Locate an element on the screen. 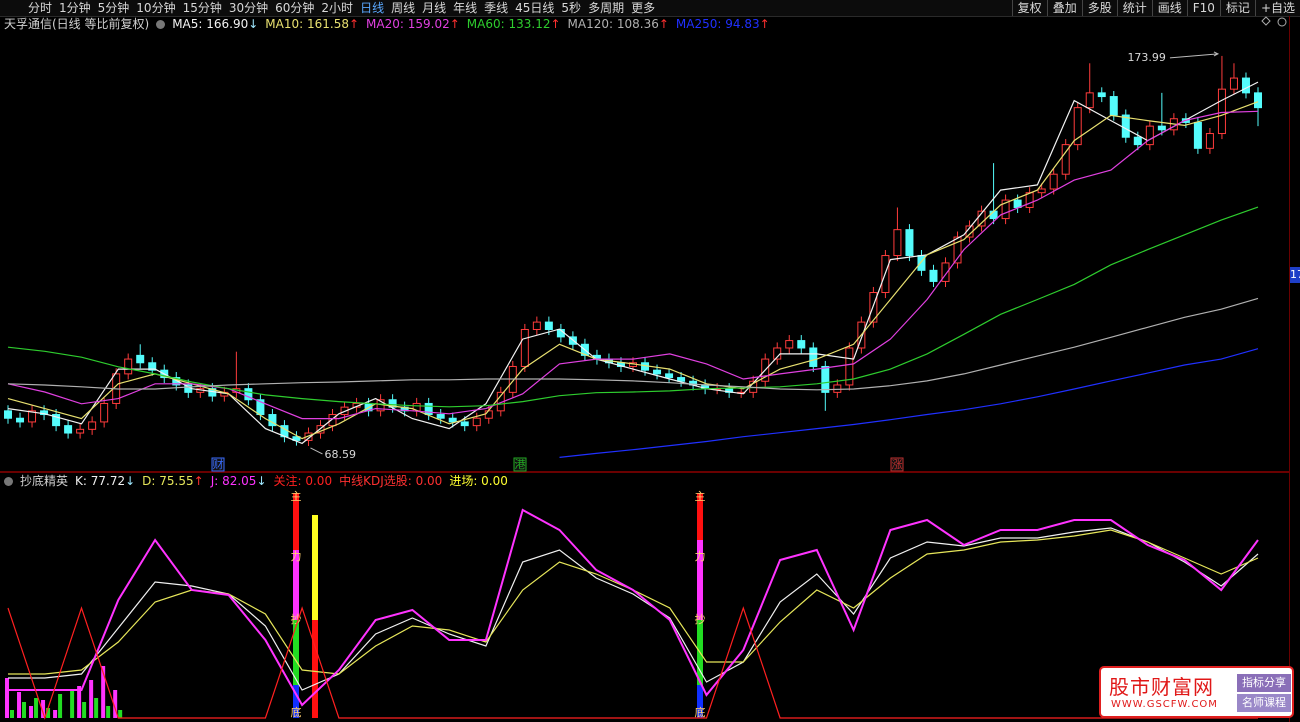 This screenshot has width=1300, height=722. period-tab: 更多 is located at coordinates (643, 8).